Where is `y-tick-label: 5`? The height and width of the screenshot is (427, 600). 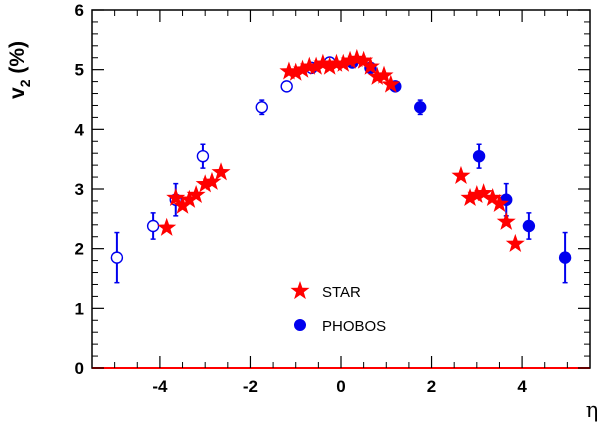
y-tick-label: 5 is located at coordinates (79, 70).